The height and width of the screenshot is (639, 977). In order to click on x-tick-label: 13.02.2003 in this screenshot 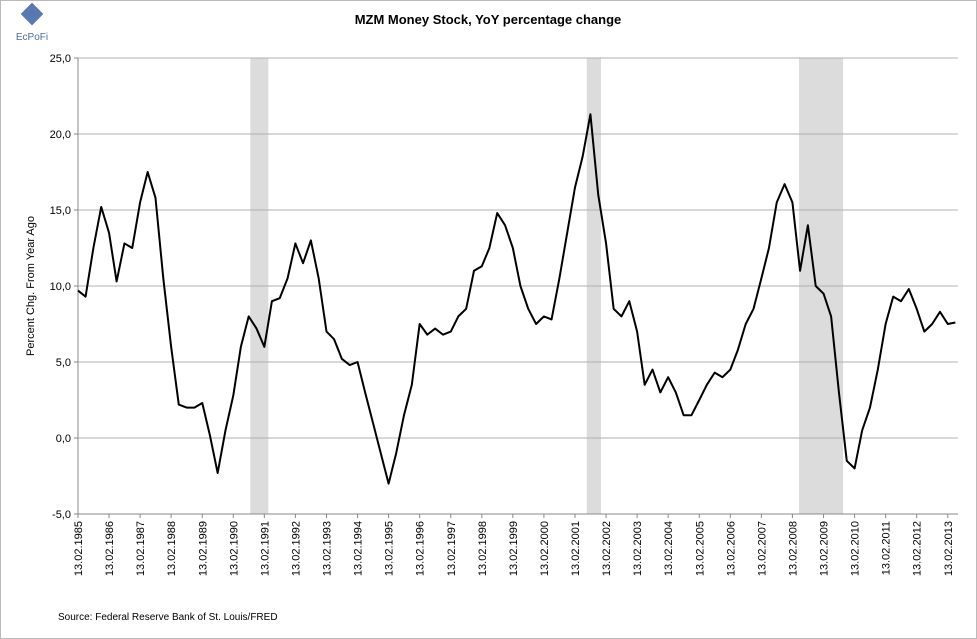, I will do `click(638, 548)`.